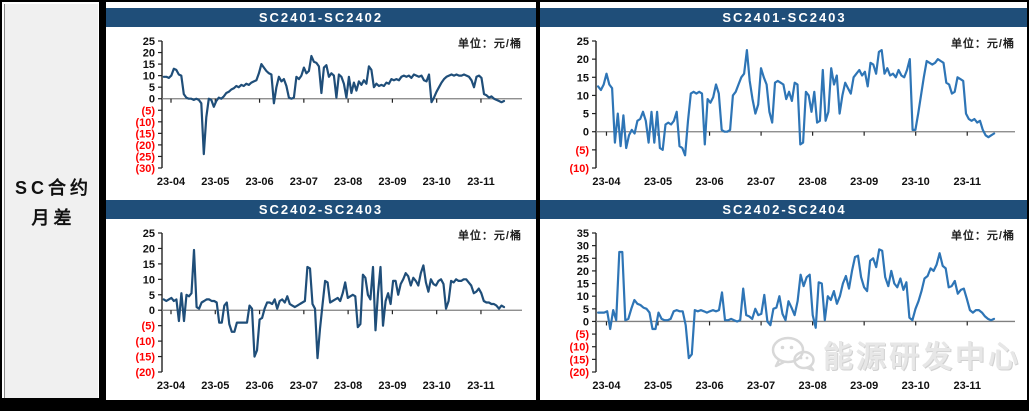  What do you see at coordinates (102, 205) in the screenshot?
I see `vertical-divider-left` at bounding box center [102, 205].